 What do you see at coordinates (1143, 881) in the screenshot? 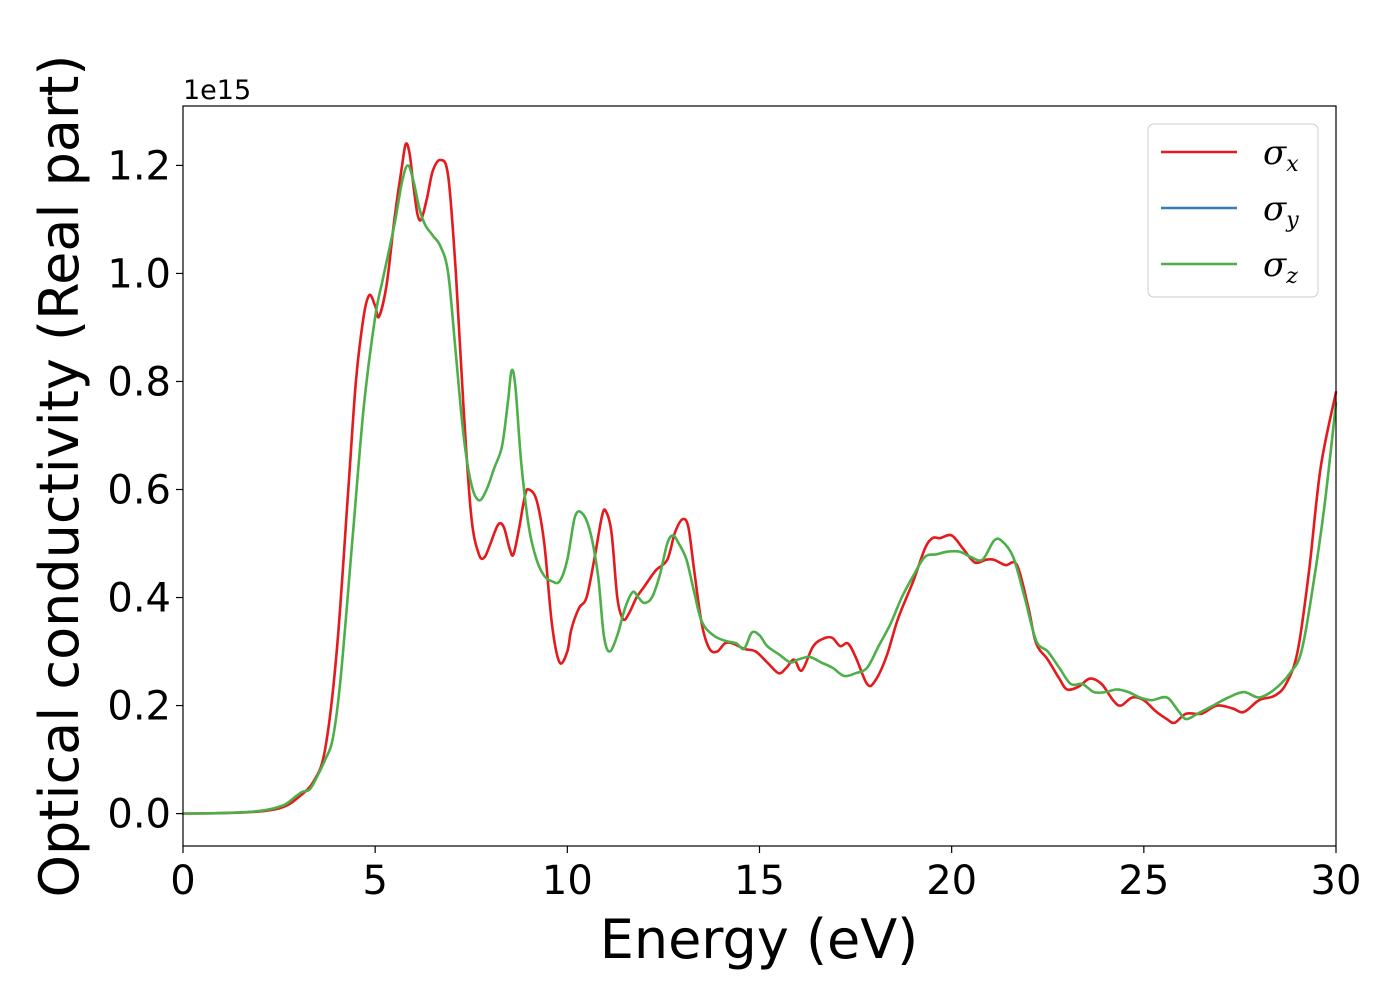
I see `x-tick-label: 25` at bounding box center [1143, 881].